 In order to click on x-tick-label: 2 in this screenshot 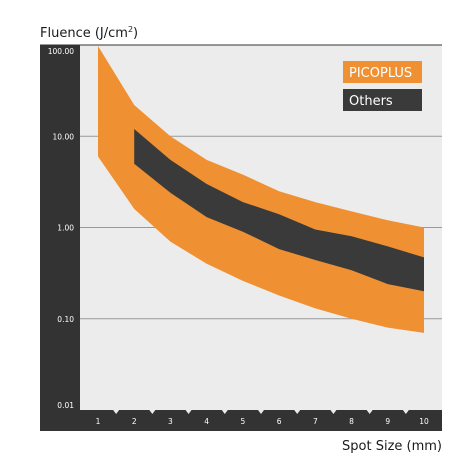, I will do `click(134, 421)`.